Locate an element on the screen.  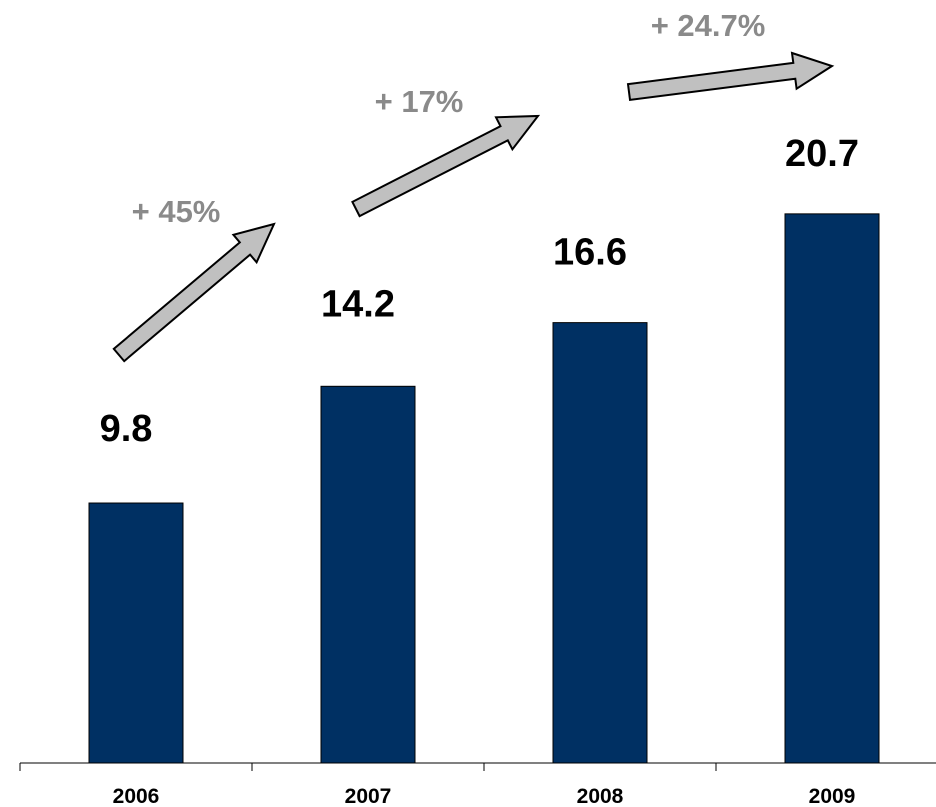
bar-2009 is located at coordinates (832, 488).